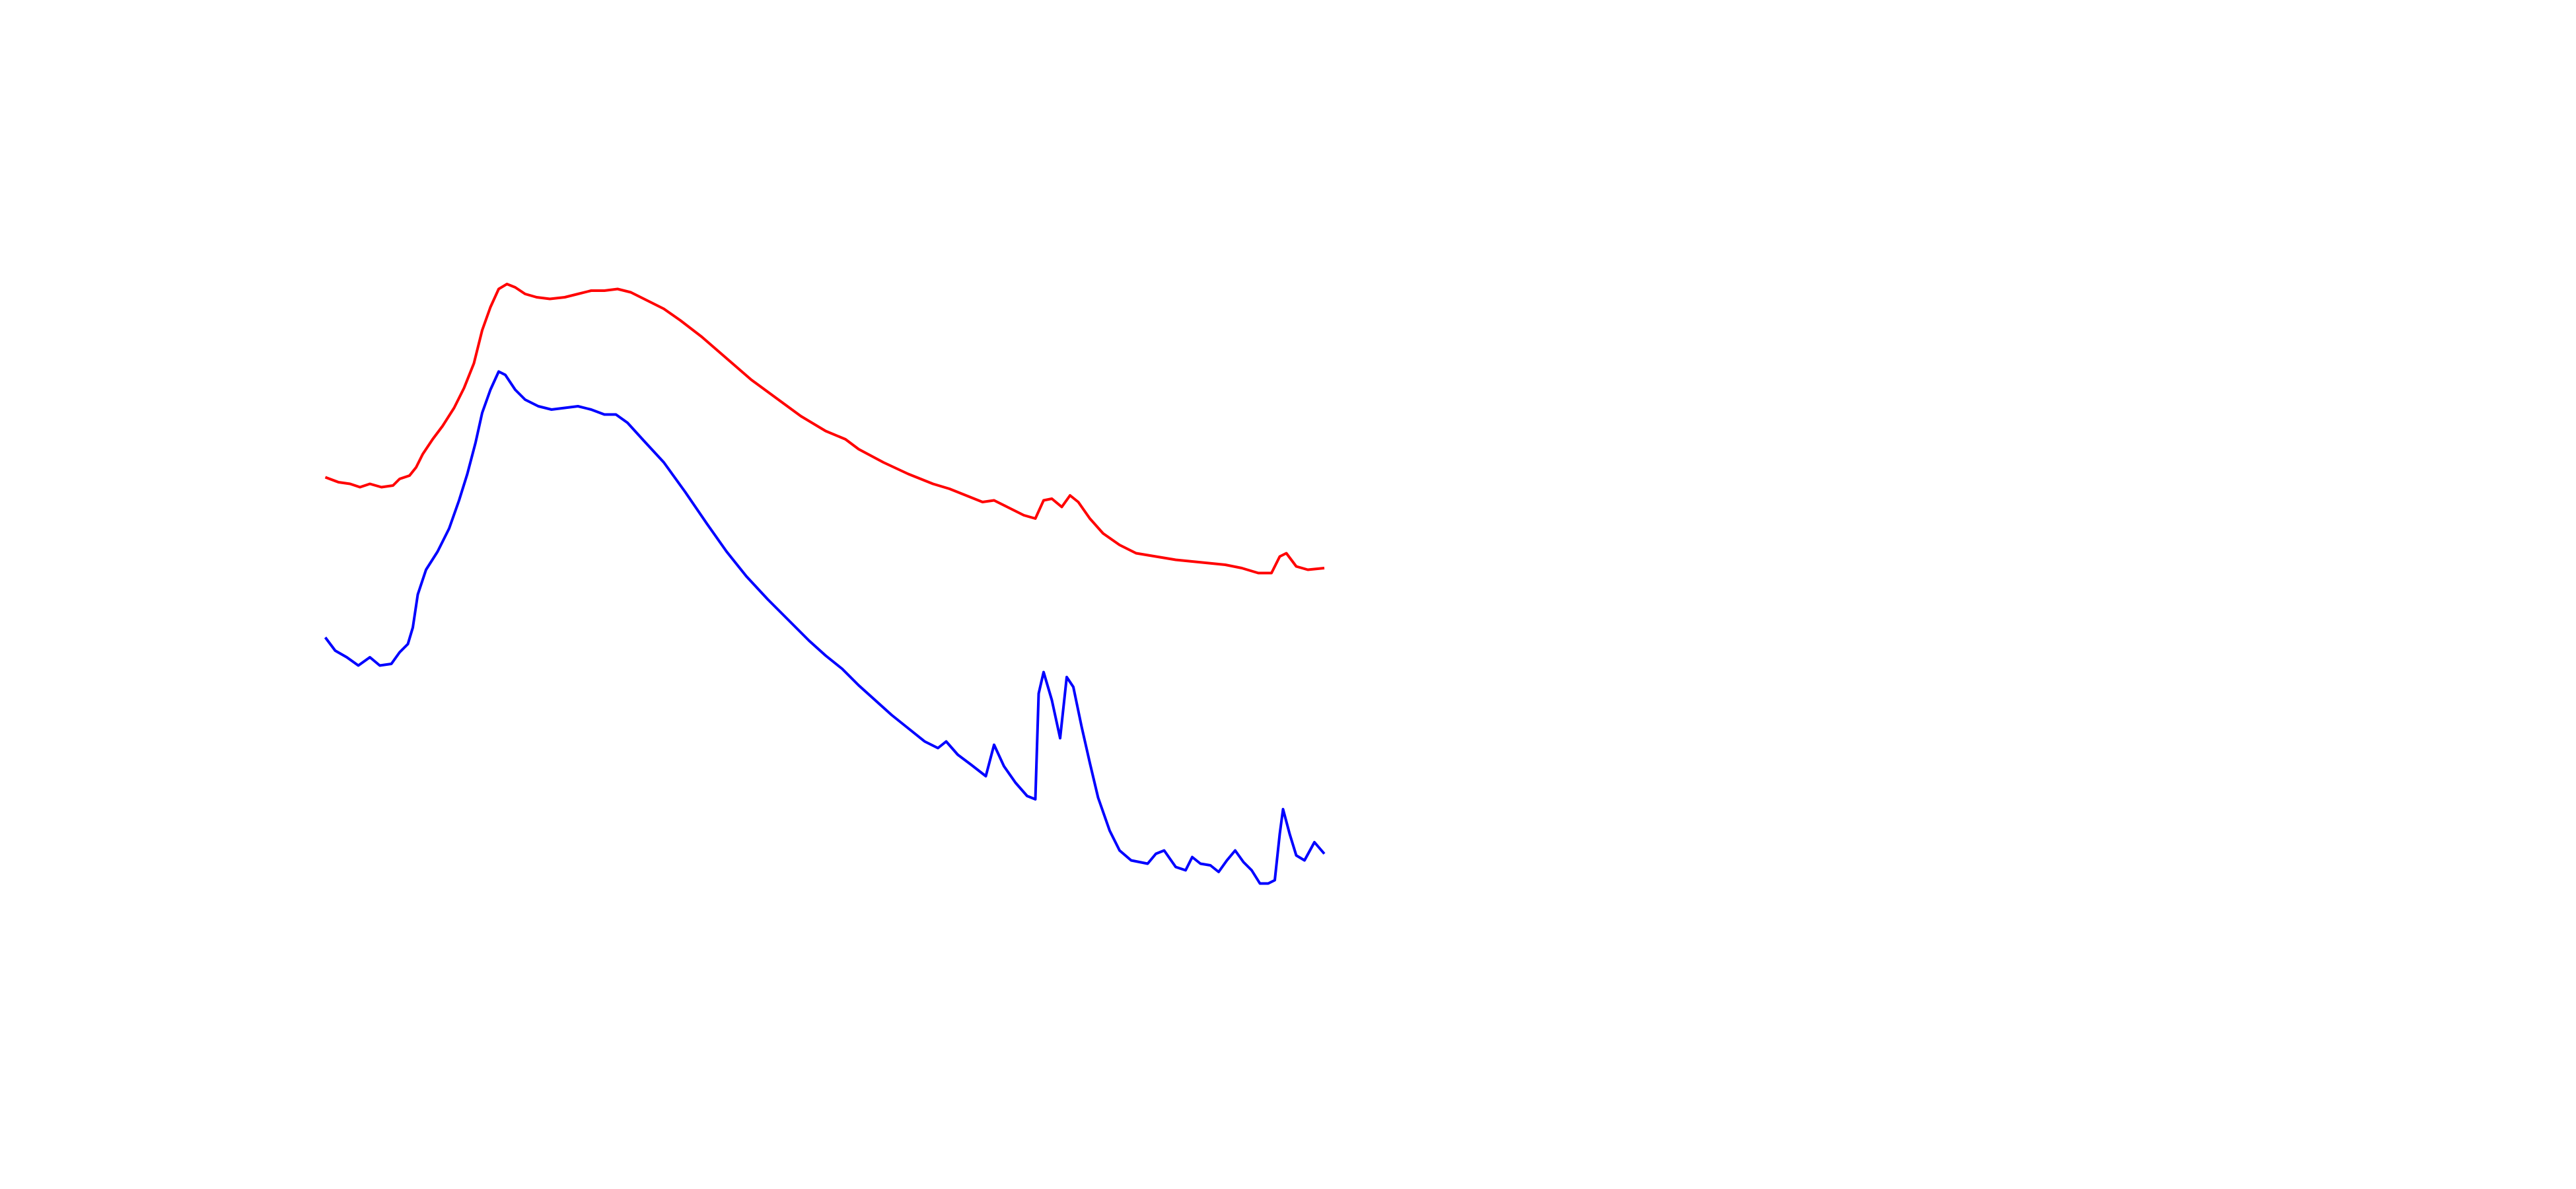  I want to click on series-line, so click(825, 429).